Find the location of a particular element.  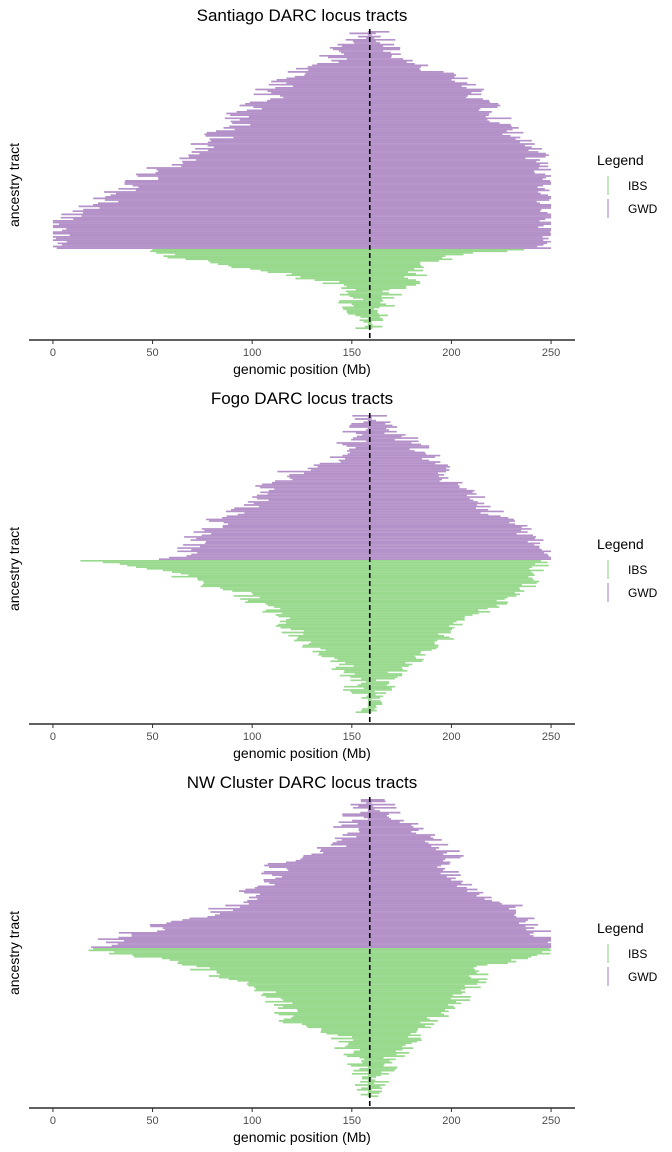

panel-title: Santiago DARC locus tracts is located at coordinates (302, 15).